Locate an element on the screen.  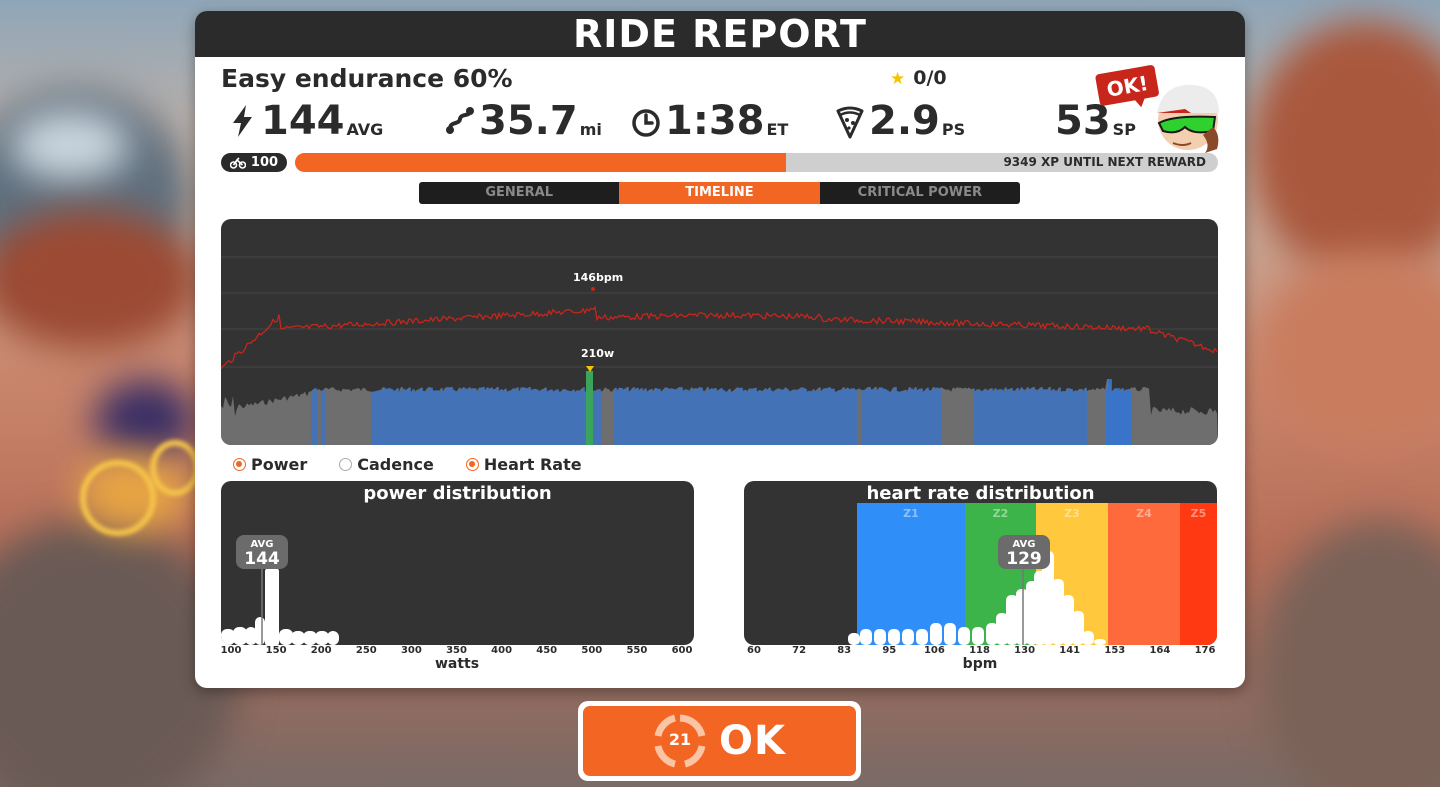
axis-tick-label: 200 is located at coordinates (321, 650).